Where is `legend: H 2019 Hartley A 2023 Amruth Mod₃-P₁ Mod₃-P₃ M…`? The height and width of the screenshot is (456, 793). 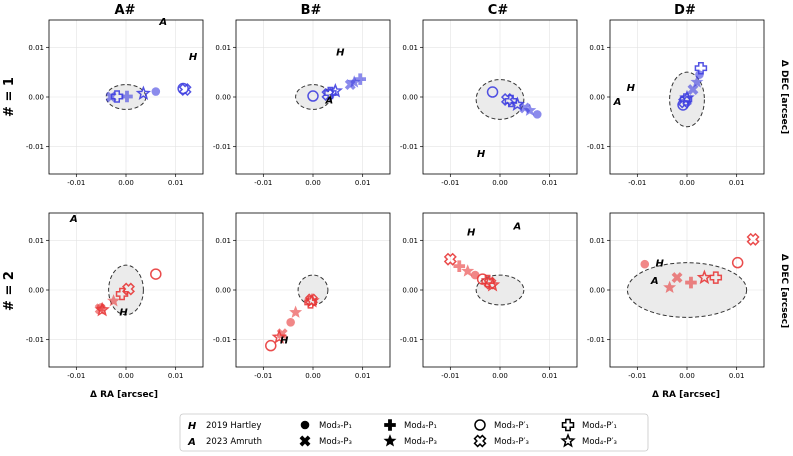
legend: H 2019 Hartley A 2023 Amruth Mod₃-P₁ Mod₃-P₃ M… is located at coordinates (414, 432).